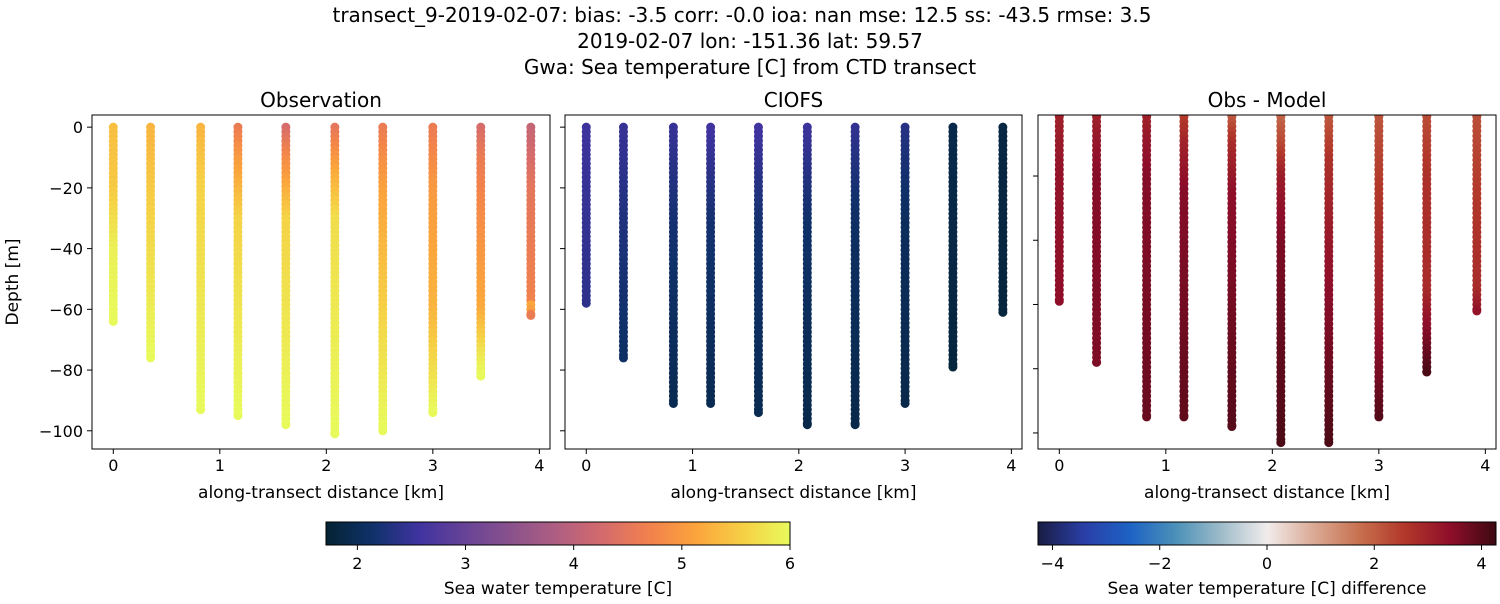  Describe the element at coordinates (1267, 563) in the screenshot. I see `colorbar-tick-label: 0` at that location.